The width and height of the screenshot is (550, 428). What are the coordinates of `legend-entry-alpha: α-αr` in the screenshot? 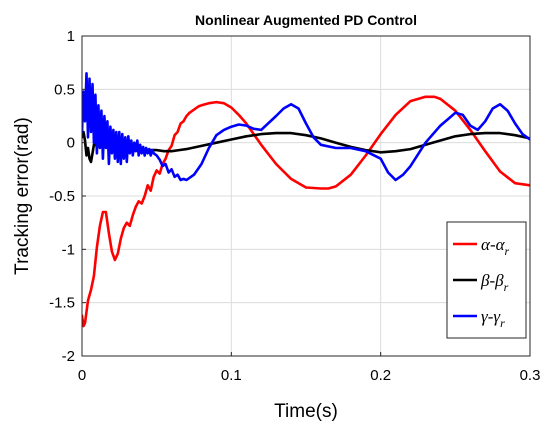 It's located at (481, 246).